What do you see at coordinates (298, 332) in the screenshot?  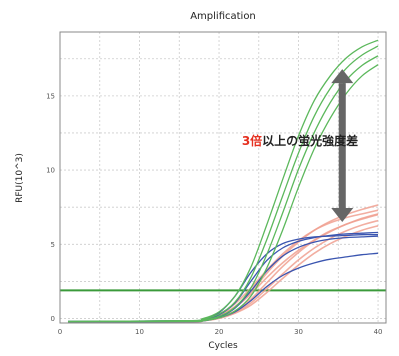 I see `x-tick-label: 30` at bounding box center [298, 332].